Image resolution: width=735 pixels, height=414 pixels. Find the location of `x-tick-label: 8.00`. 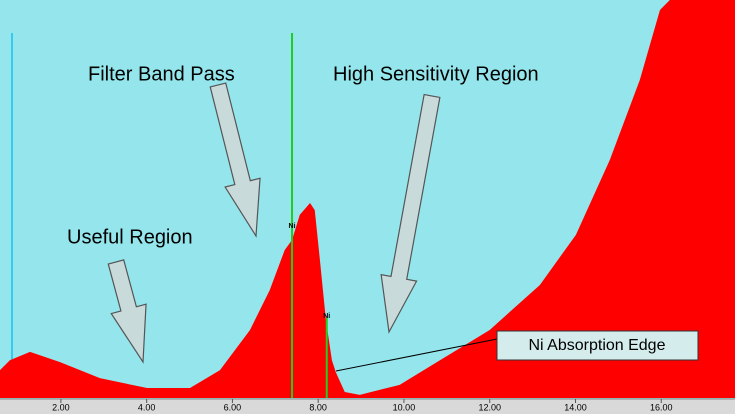

x-tick-label: 8.00 is located at coordinates (318, 407).